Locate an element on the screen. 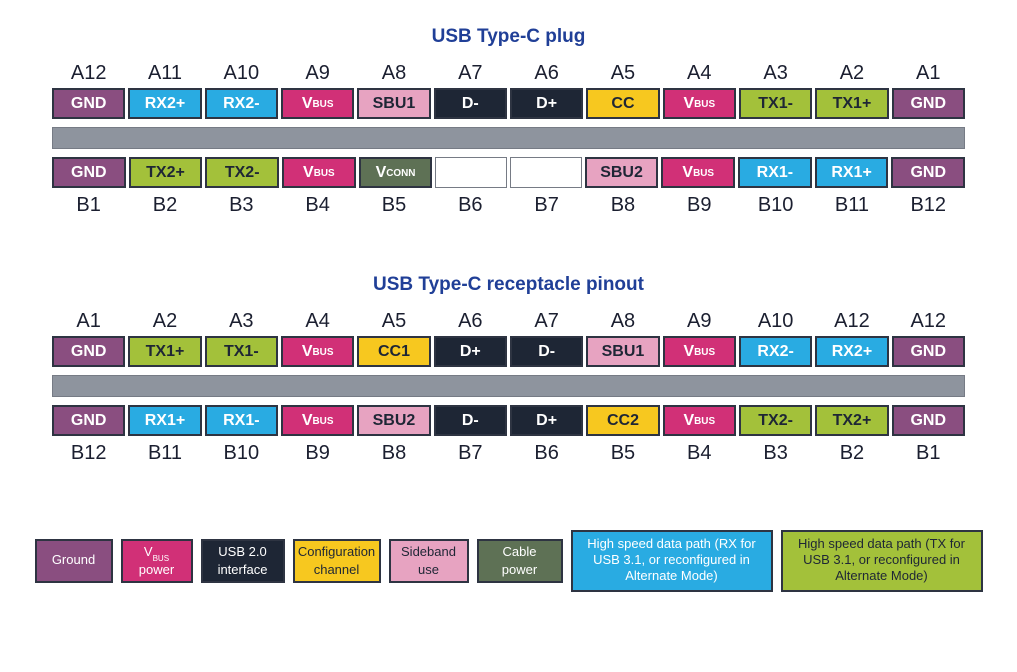  legend-label: Configuration is located at coordinates (337, 553).